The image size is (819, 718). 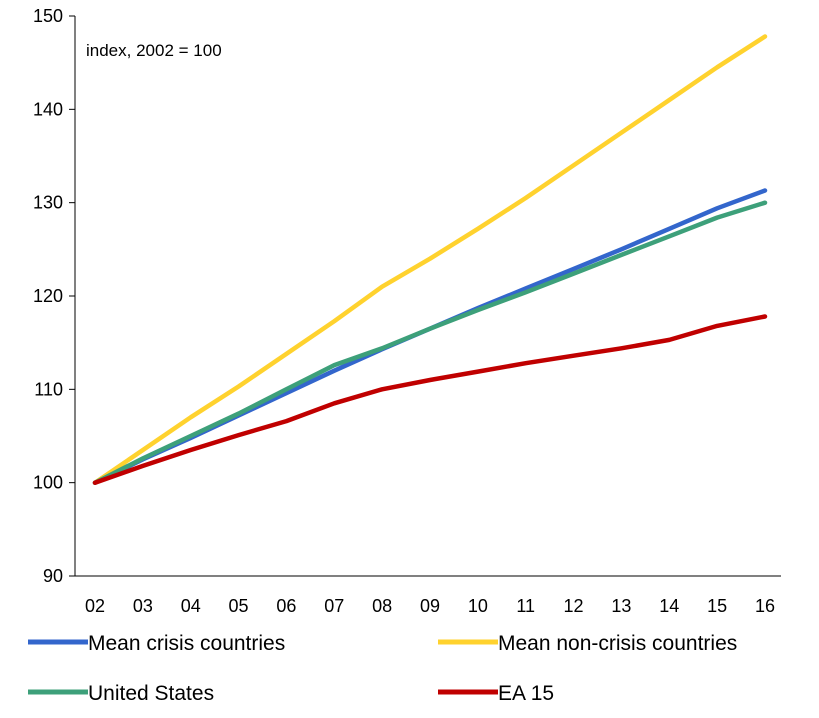 What do you see at coordinates (717, 606) in the screenshot?
I see `x-tick-label: 15` at bounding box center [717, 606].